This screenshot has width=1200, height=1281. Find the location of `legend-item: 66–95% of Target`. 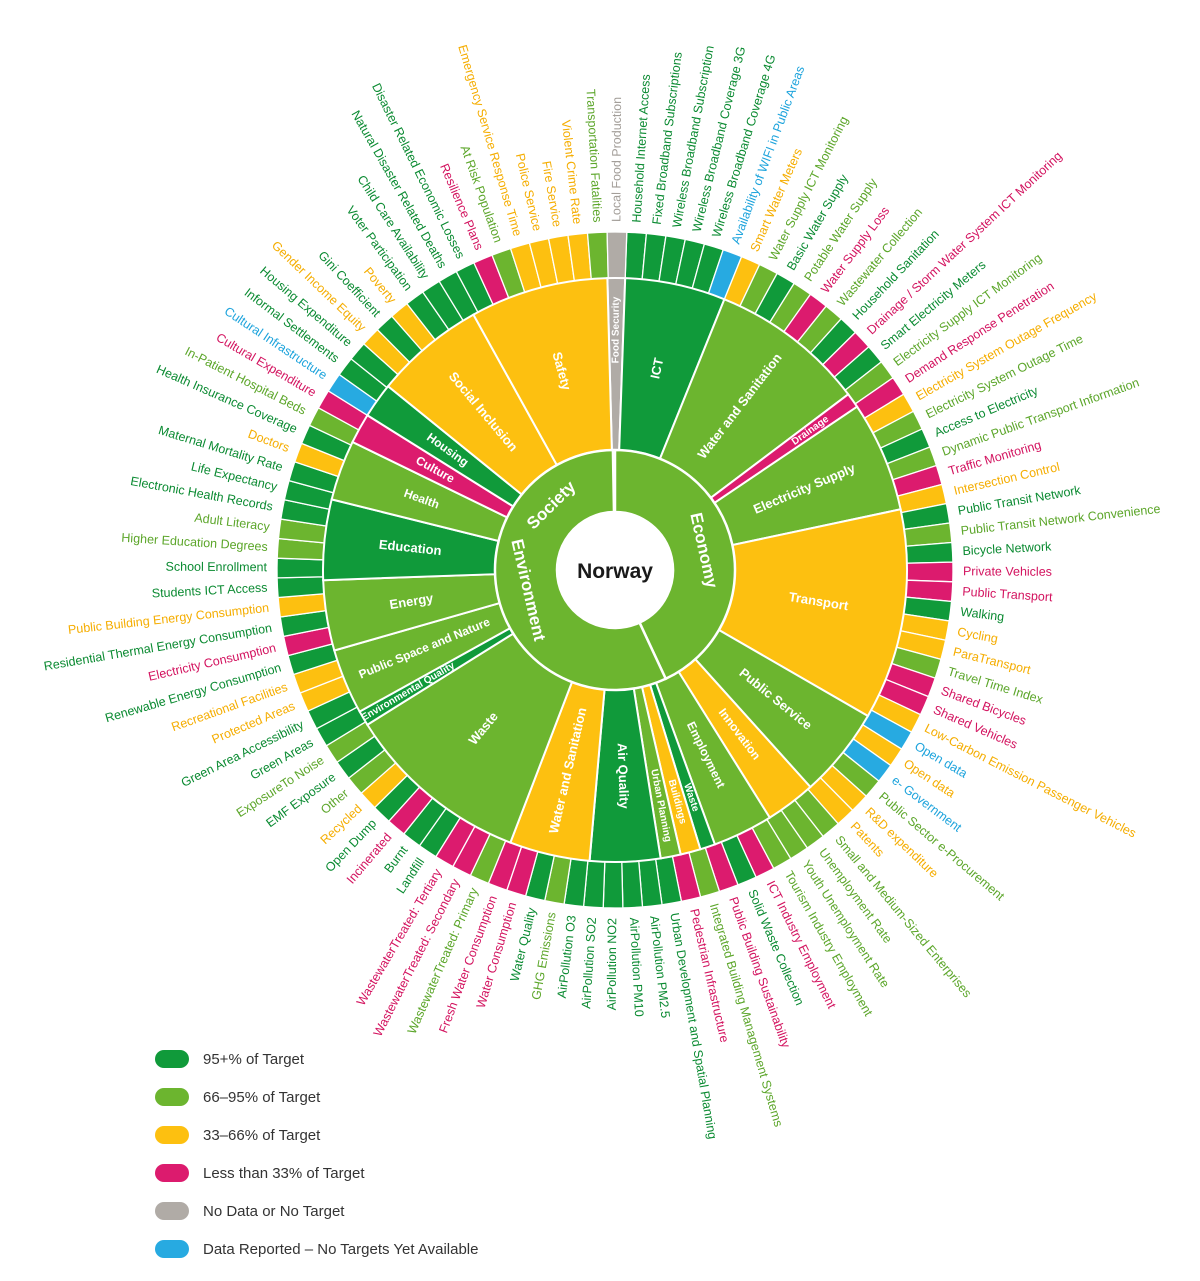

legend-item: 66–95% of Target is located at coordinates (316, 1097).